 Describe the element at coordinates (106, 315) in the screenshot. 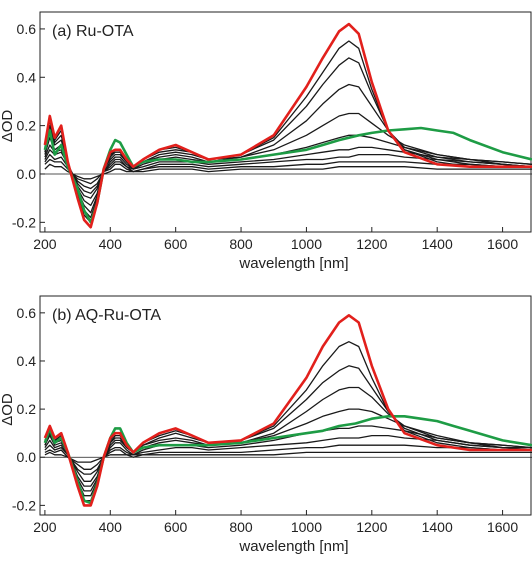

I see `panel-label: (b) AQ-Ru-OTA` at that location.